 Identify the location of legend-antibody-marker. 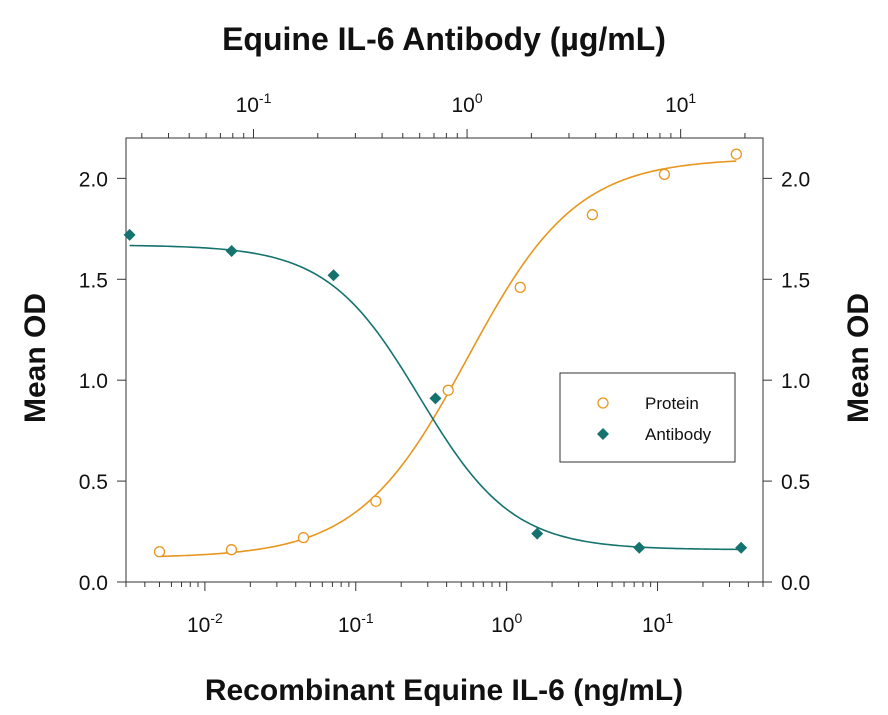
(603, 434).